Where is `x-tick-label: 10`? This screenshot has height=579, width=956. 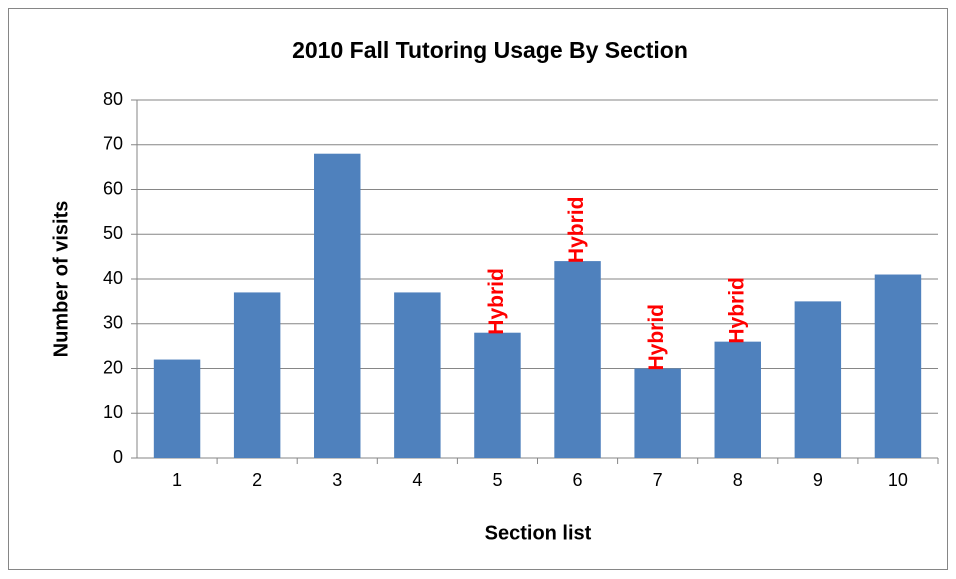 x-tick-label: 10 is located at coordinates (898, 480).